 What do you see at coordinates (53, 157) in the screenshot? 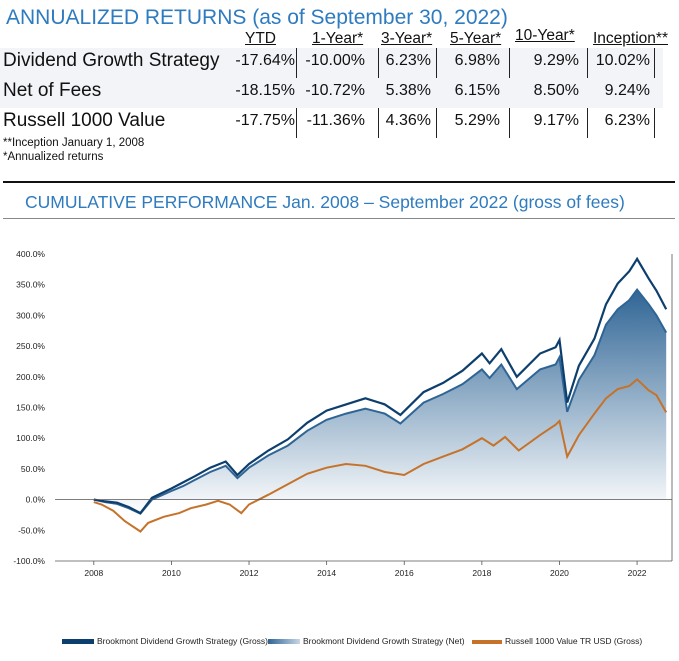
I see `annualized-note: *Annualized returns` at bounding box center [53, 157].